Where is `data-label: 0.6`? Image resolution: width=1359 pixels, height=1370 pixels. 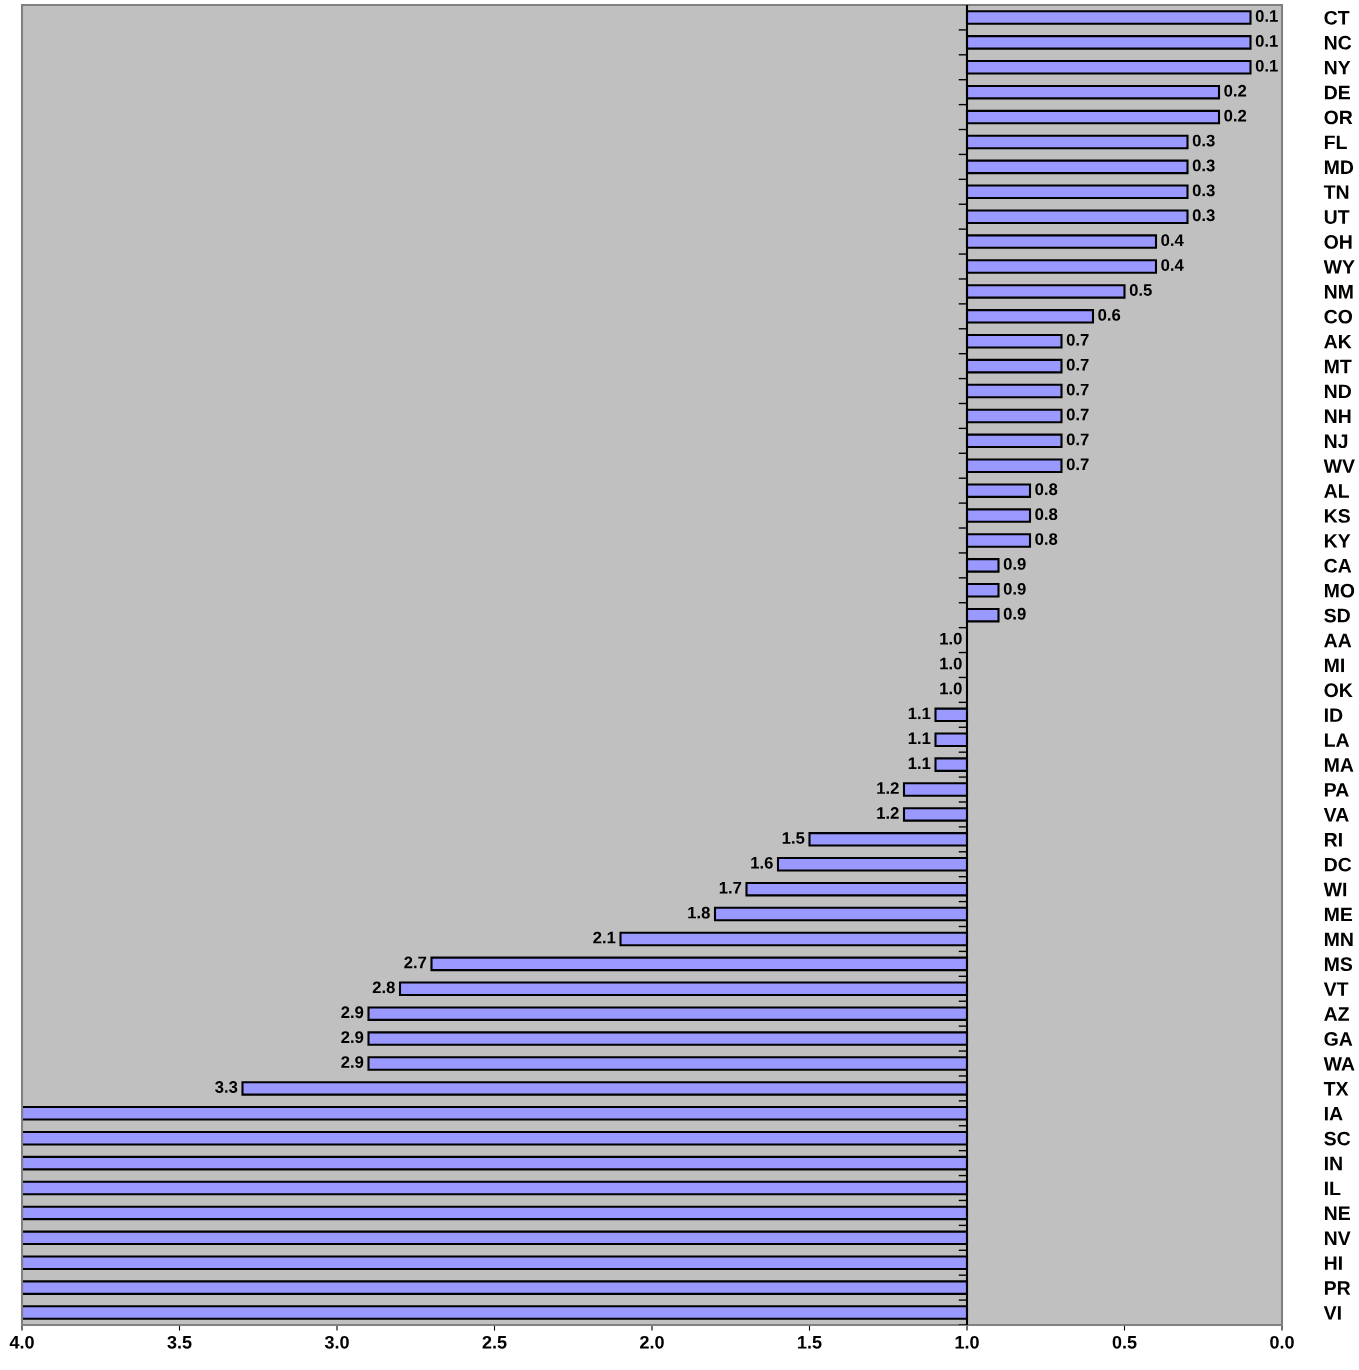
data-label: 0.6 is located at coordinates (1109, 314).